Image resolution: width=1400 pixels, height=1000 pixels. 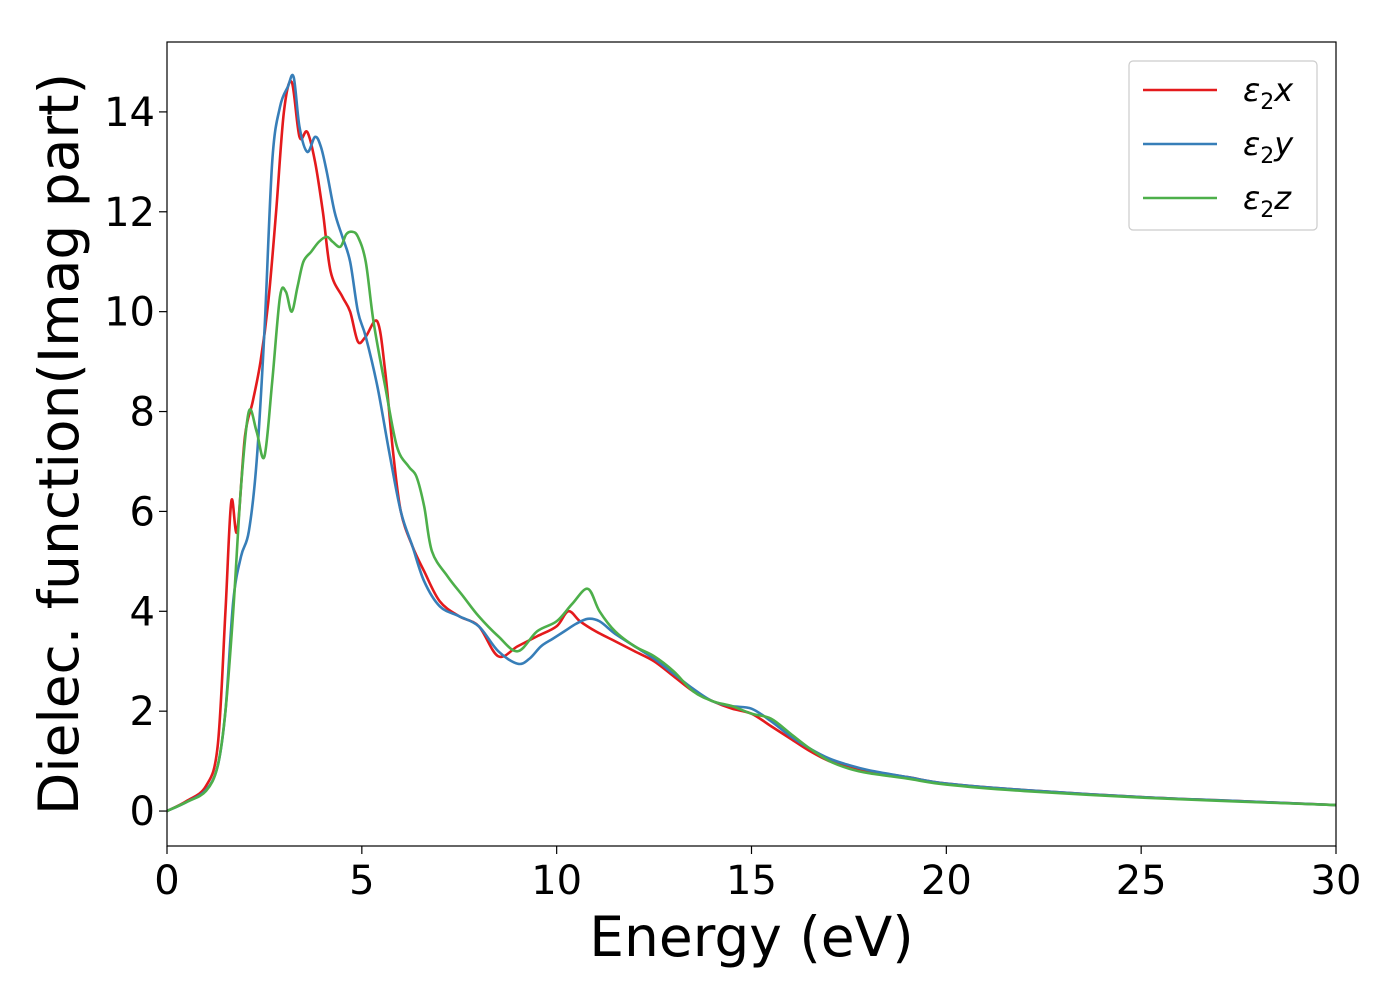 What do you see at coordinates (142, 512) in the screenshot?
I see `y-tick-label: 6` at bounding box center [142, 512].